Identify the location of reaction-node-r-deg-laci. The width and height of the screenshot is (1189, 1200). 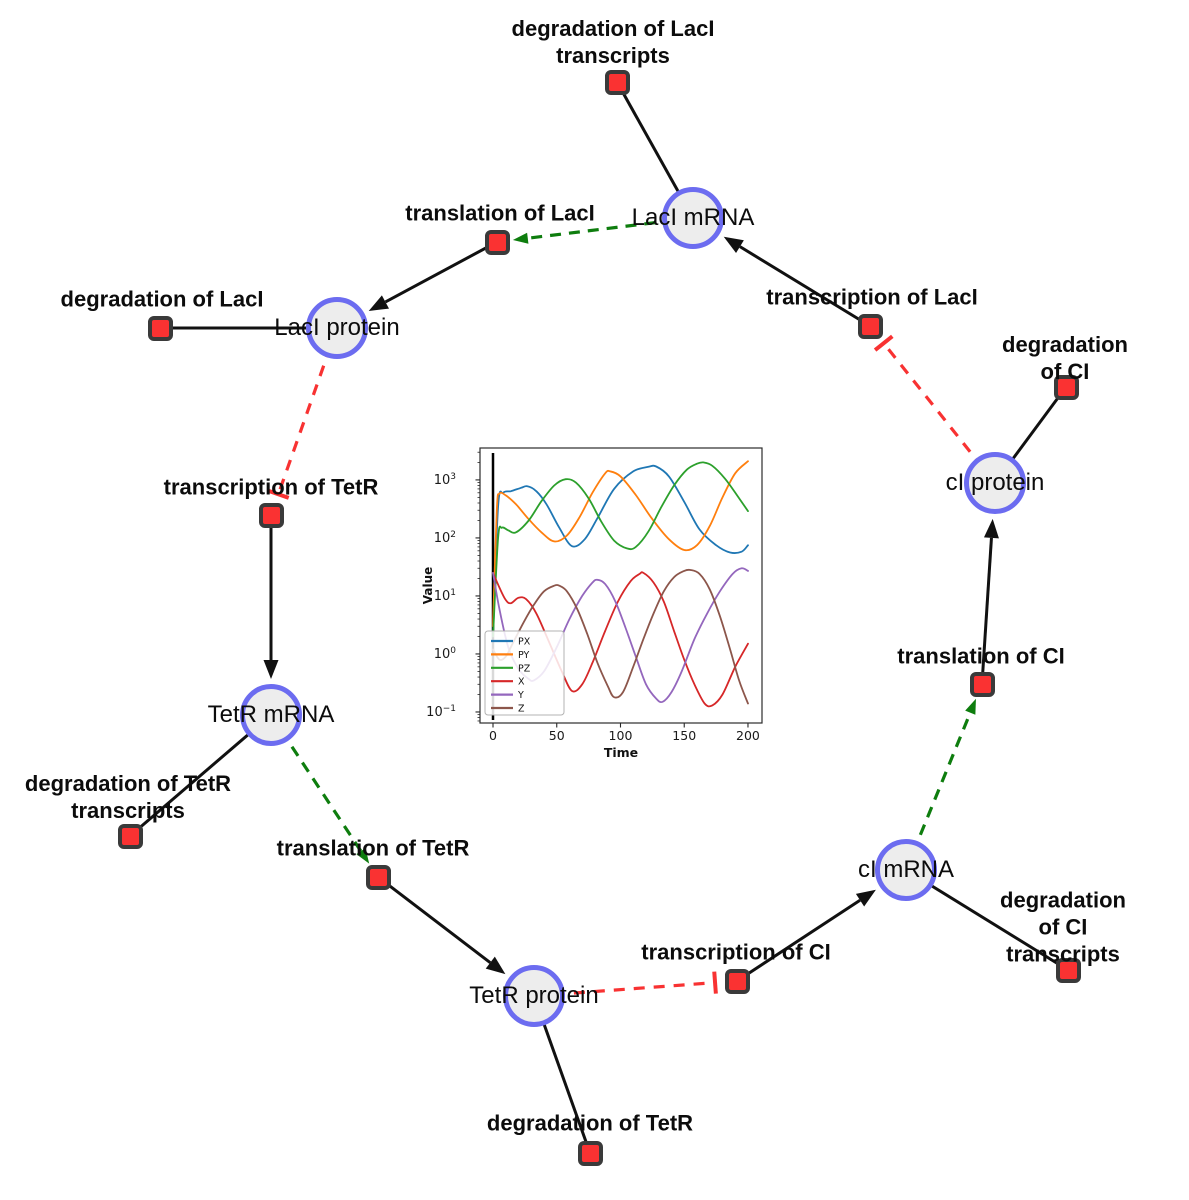
(160, 328).